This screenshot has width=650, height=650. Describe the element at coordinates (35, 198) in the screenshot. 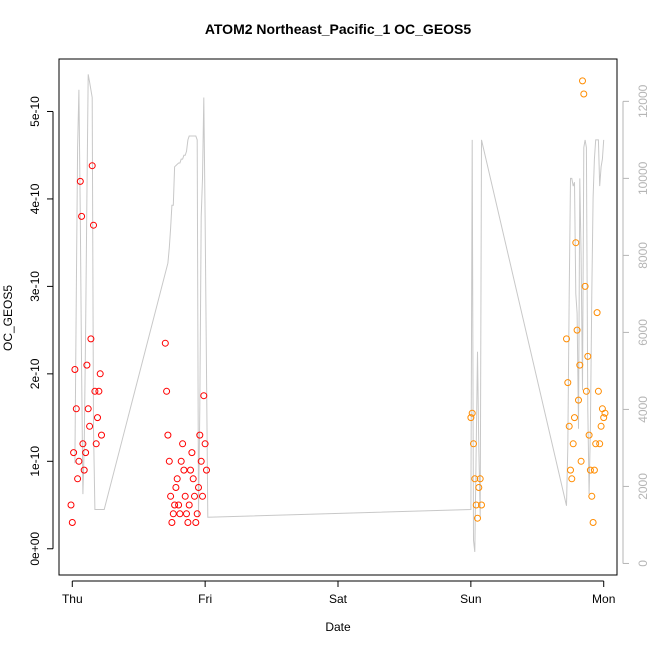

I see `y-tick-label: 4e-10` at that location.